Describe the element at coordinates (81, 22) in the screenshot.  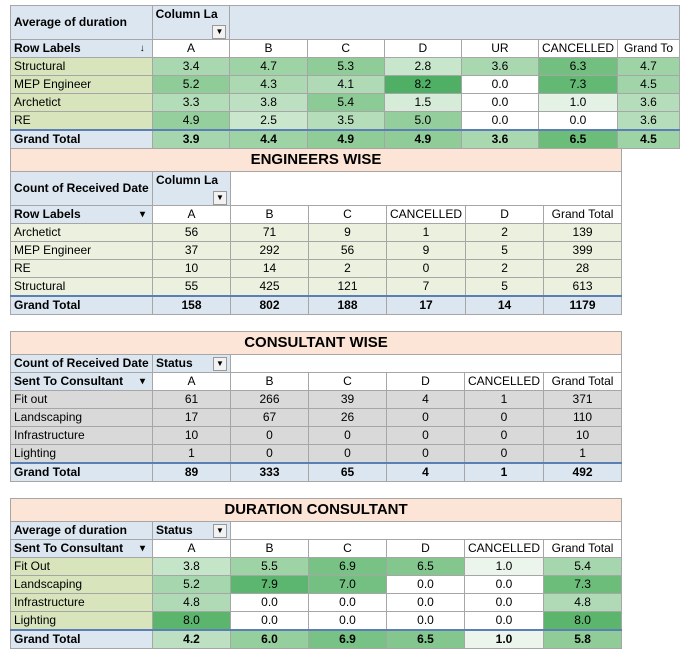
I see `pivot-corner-label: Average of duration` at that location.